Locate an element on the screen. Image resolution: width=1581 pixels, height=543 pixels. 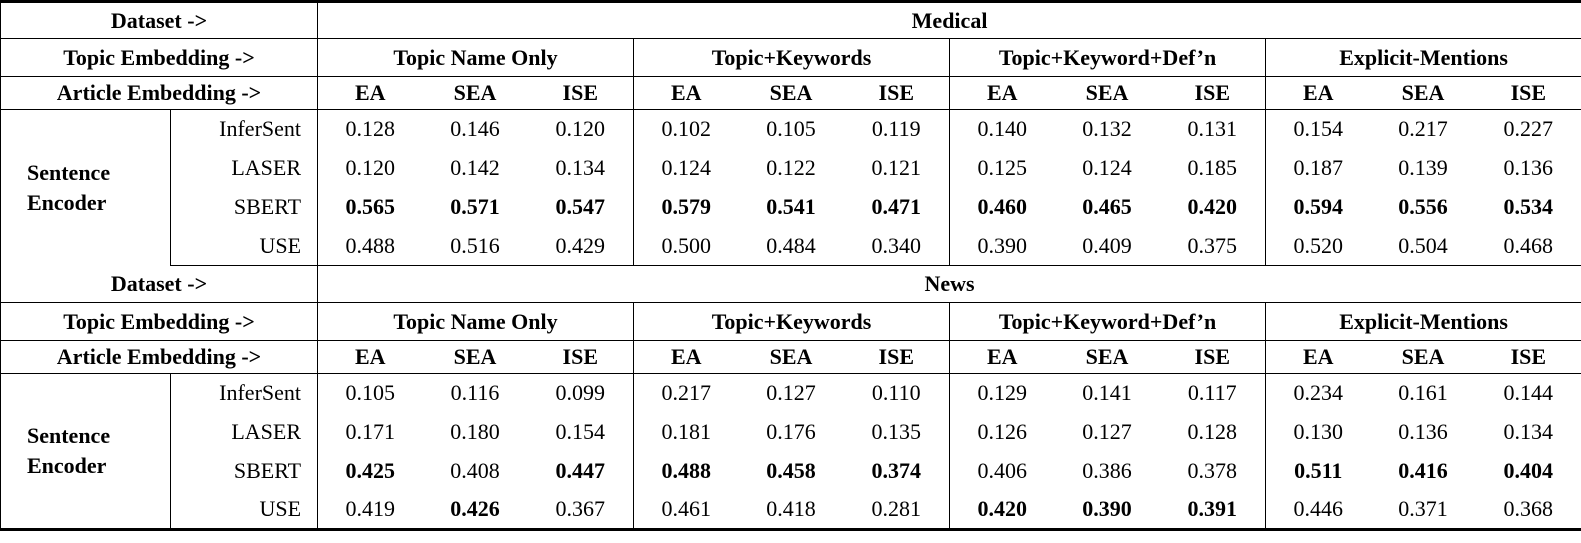
metric-value: 0.105 is located at coordinates (370, 393).